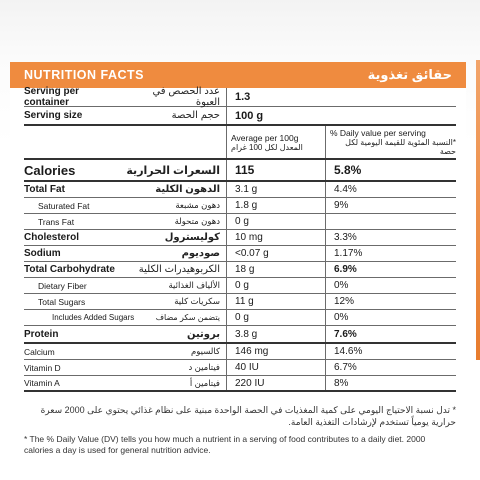  Describe the element at coordinates (69, 269) in the screenshot. I see `total-carb-label-en: Total Carbohydrate` at that location.